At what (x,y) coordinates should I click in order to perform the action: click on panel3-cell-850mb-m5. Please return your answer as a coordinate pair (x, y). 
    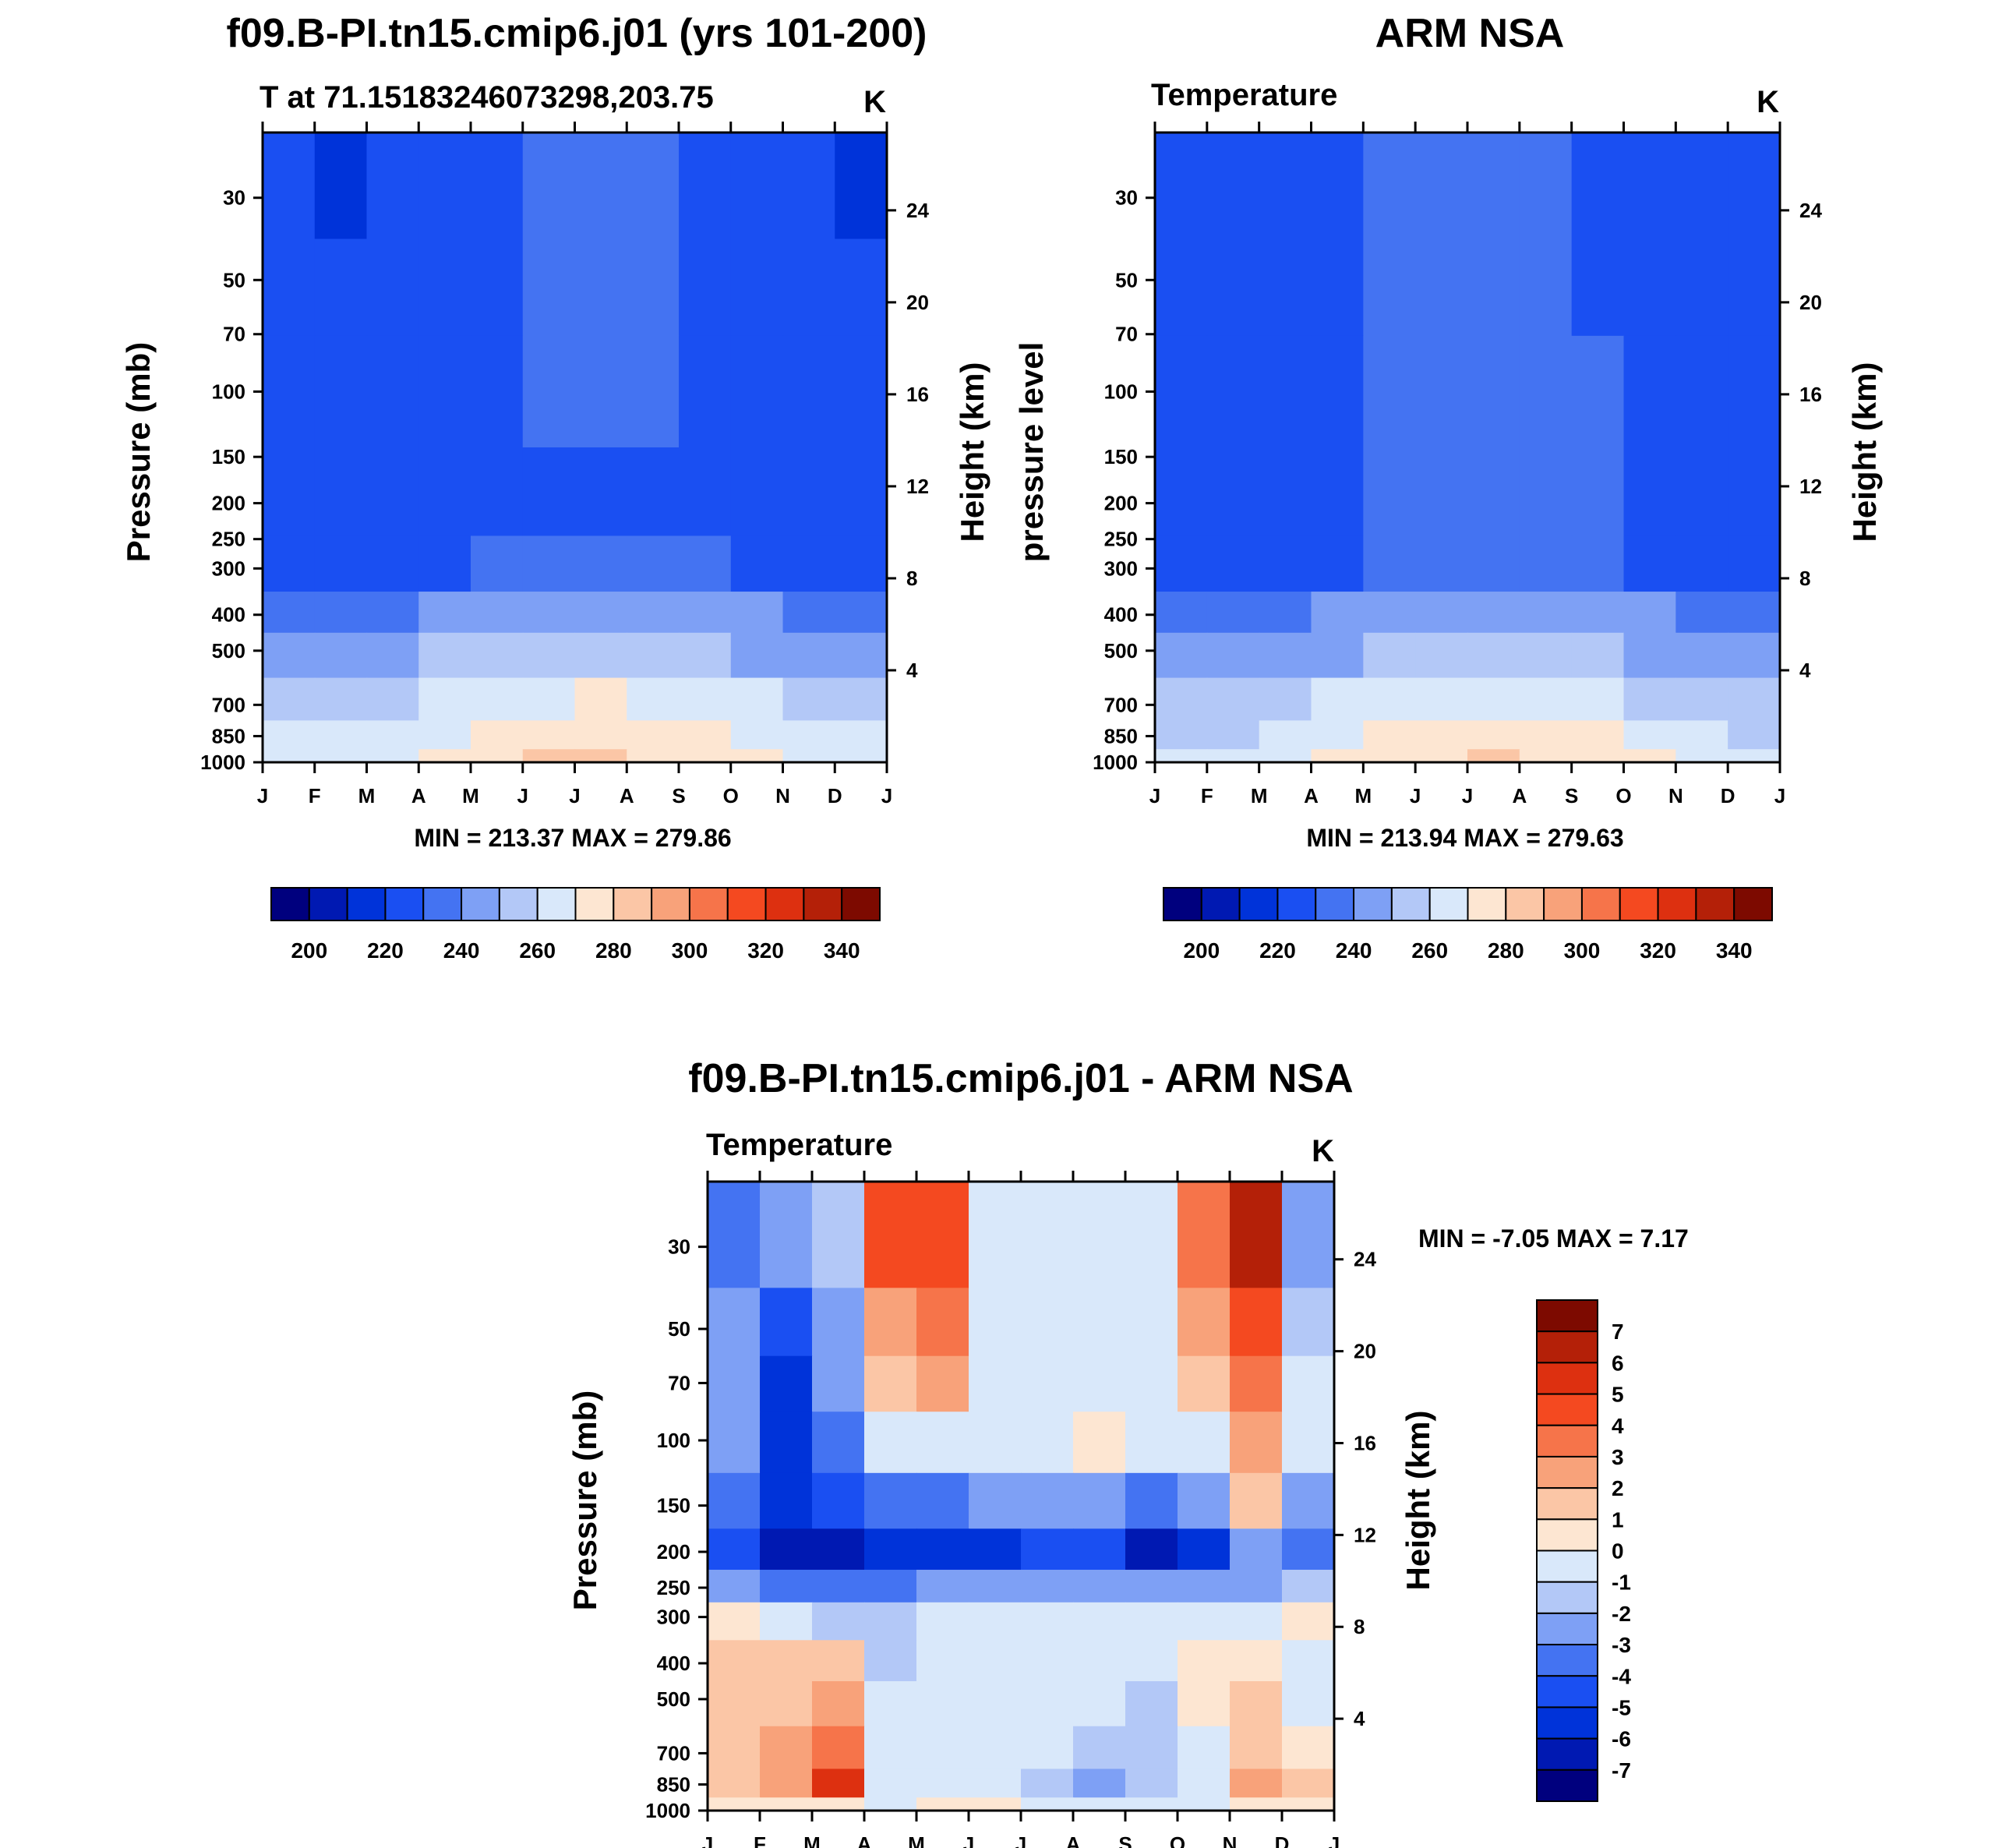
    Looking at the image, I should click on (942, 1783).